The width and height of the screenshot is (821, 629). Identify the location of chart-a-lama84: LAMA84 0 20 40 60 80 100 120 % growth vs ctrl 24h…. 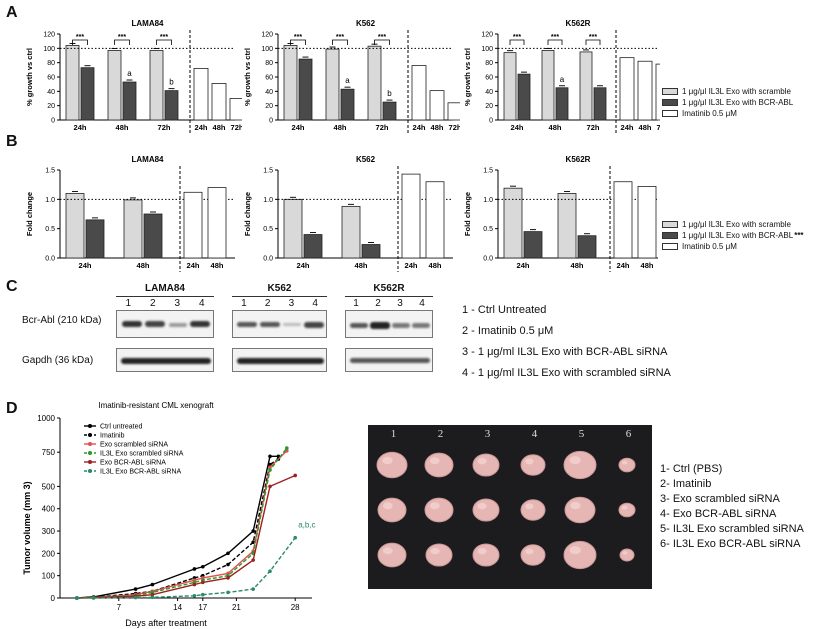
(133, 76).